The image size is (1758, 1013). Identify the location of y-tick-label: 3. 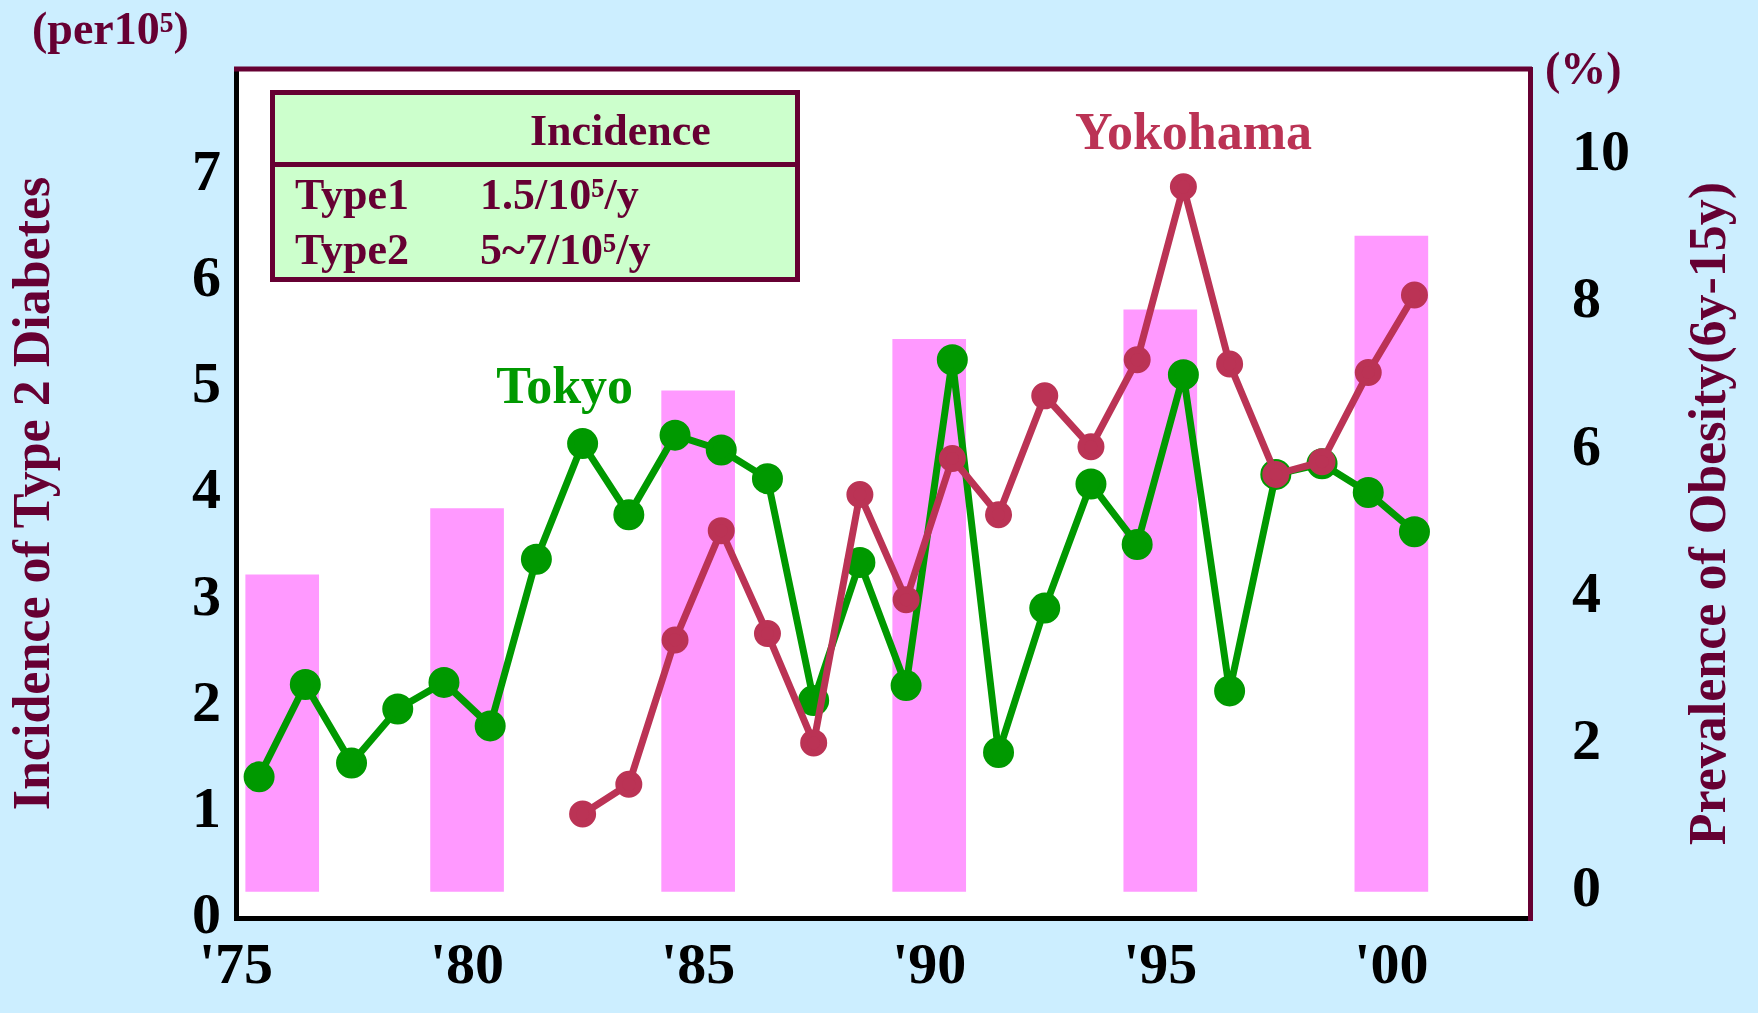
(206, 595).